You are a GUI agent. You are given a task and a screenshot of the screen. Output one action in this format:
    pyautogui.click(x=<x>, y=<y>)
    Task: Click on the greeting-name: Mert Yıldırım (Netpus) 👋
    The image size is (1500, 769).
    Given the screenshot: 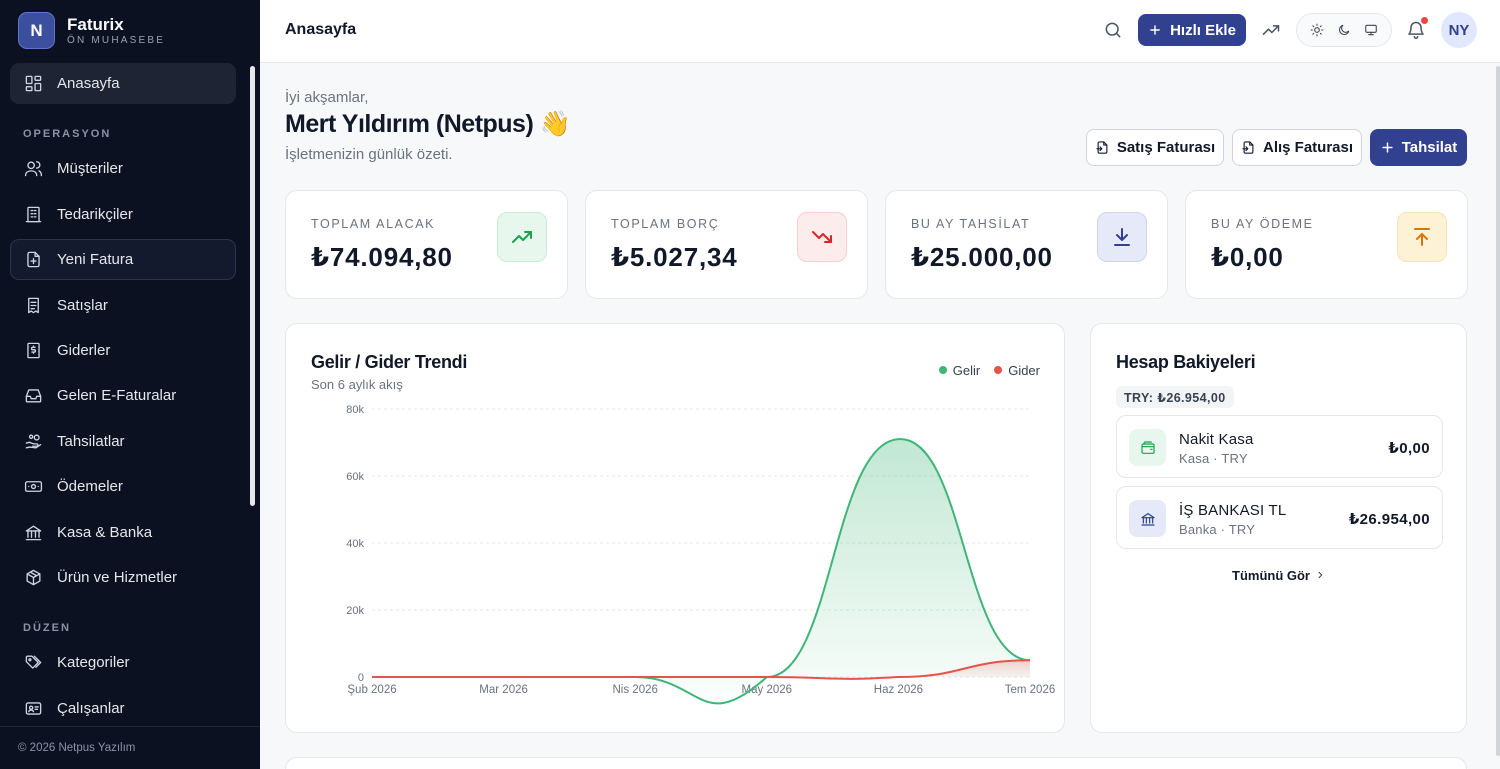 What is the action you would take?
    pyautogui.click(x=428, y=124)
    